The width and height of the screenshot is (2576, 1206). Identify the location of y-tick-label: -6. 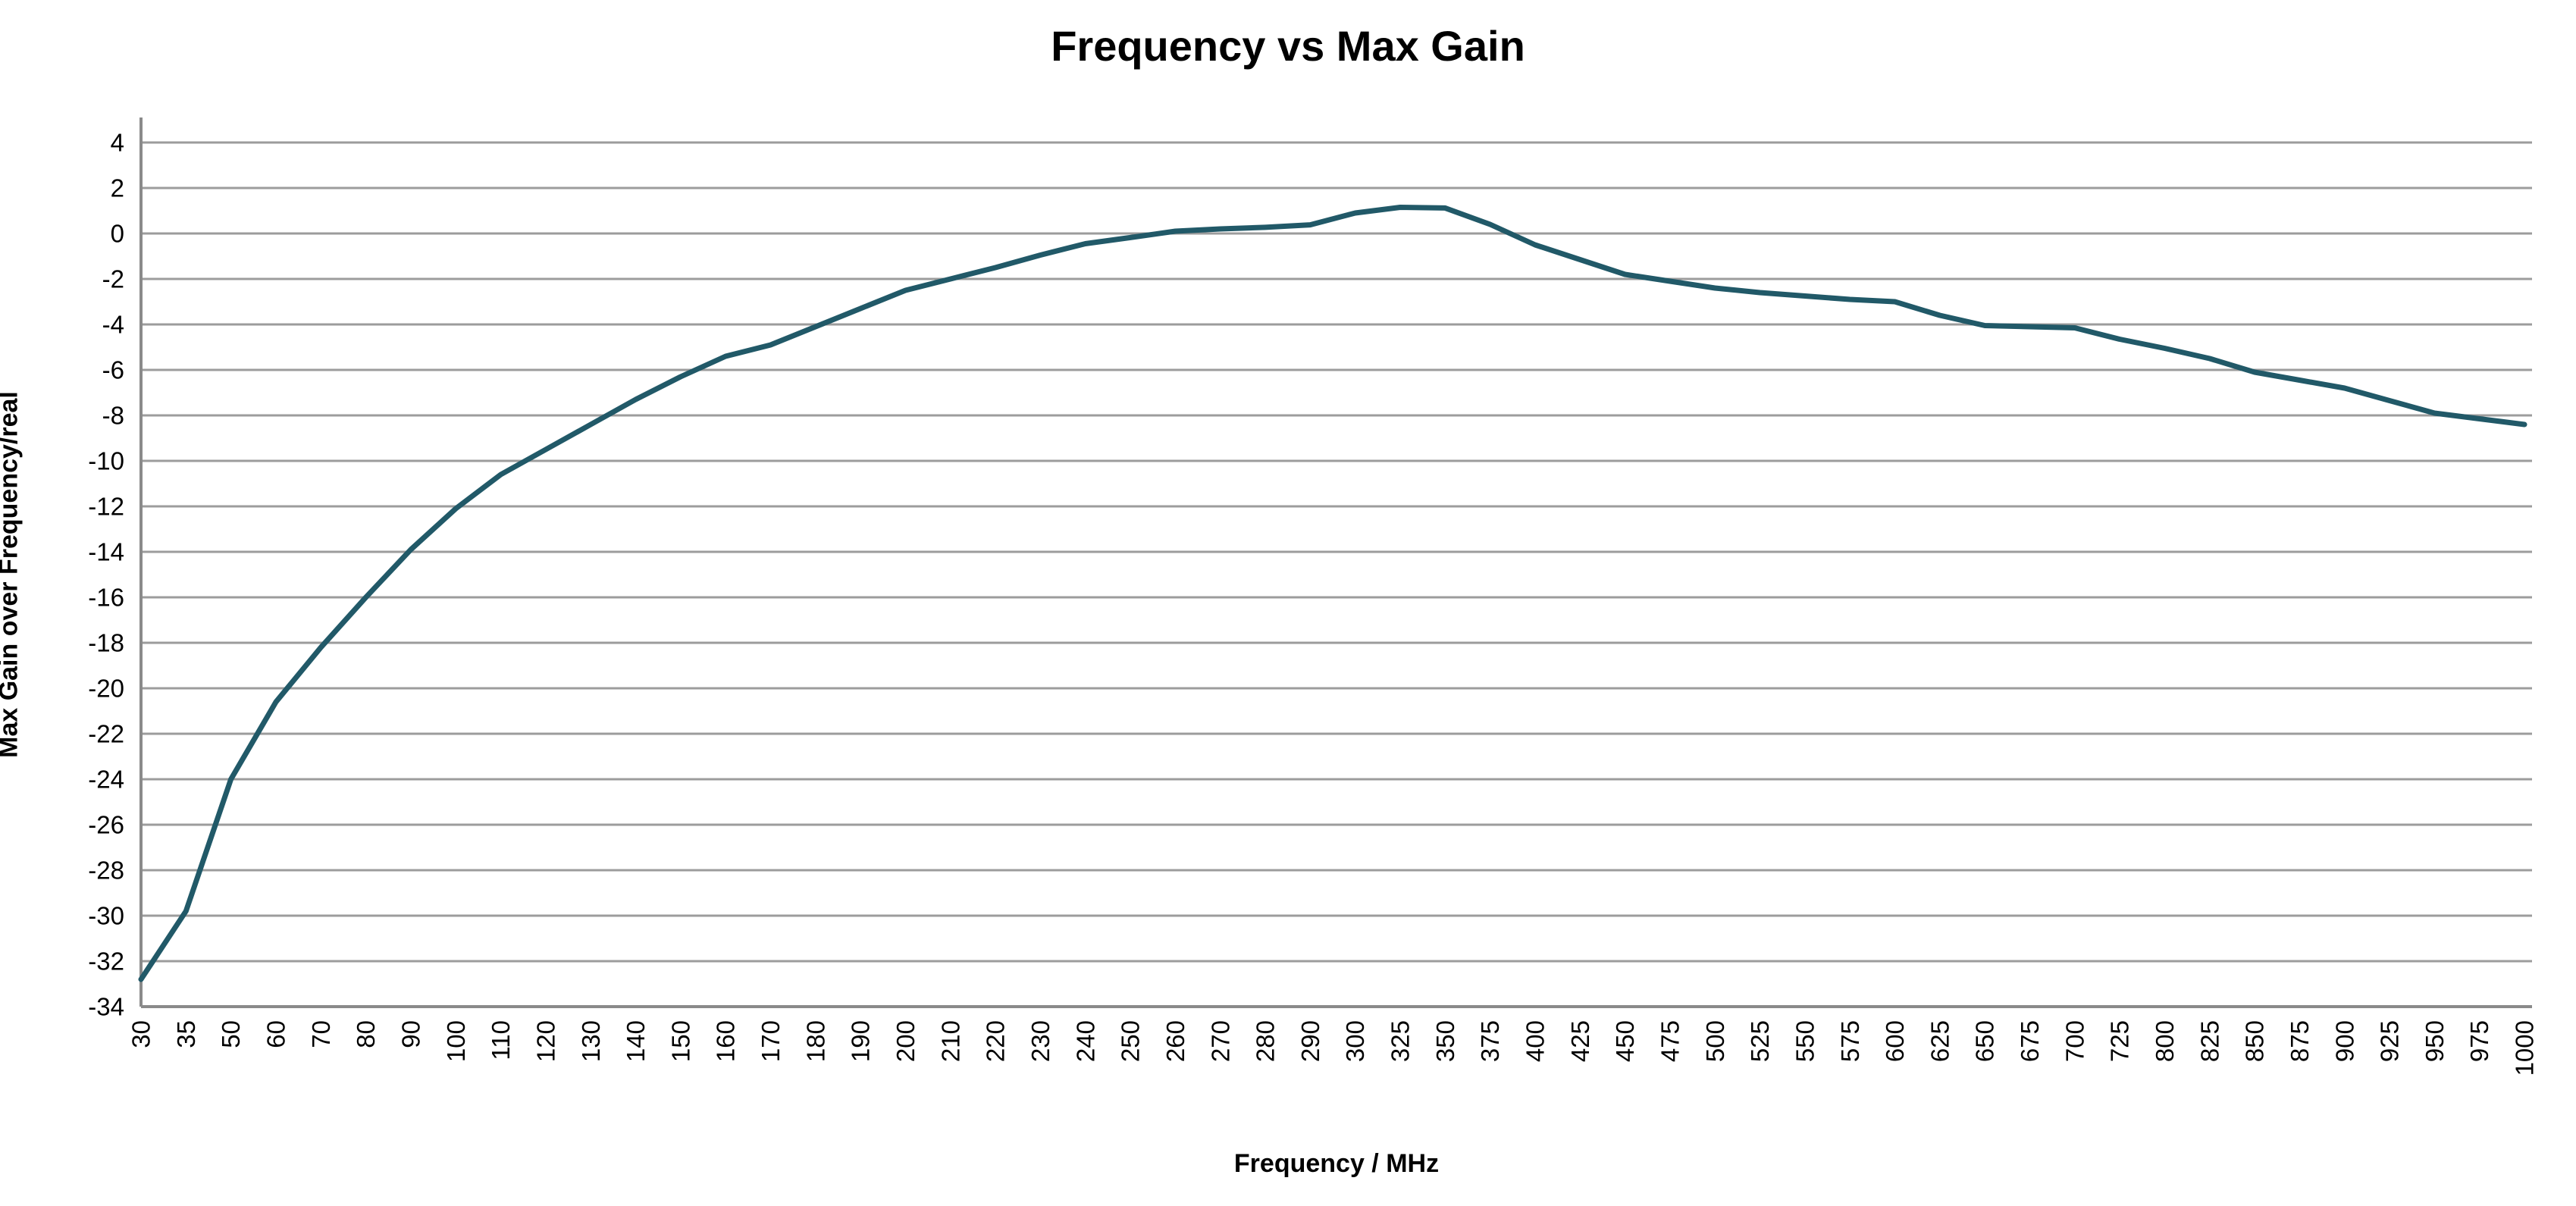
(113, 370).